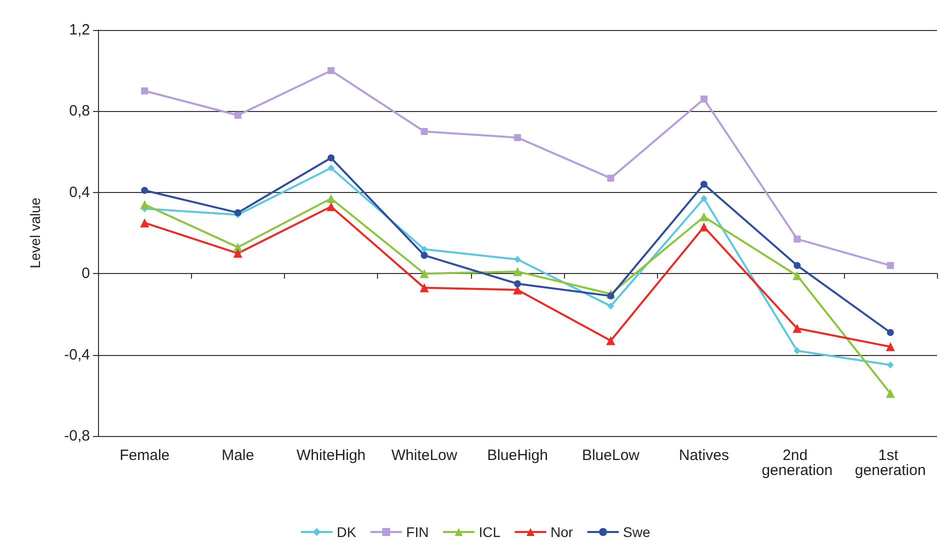 This screenshot has height=554, width=951. I want to click on x-tick-label: Natives, so click(703, 455).